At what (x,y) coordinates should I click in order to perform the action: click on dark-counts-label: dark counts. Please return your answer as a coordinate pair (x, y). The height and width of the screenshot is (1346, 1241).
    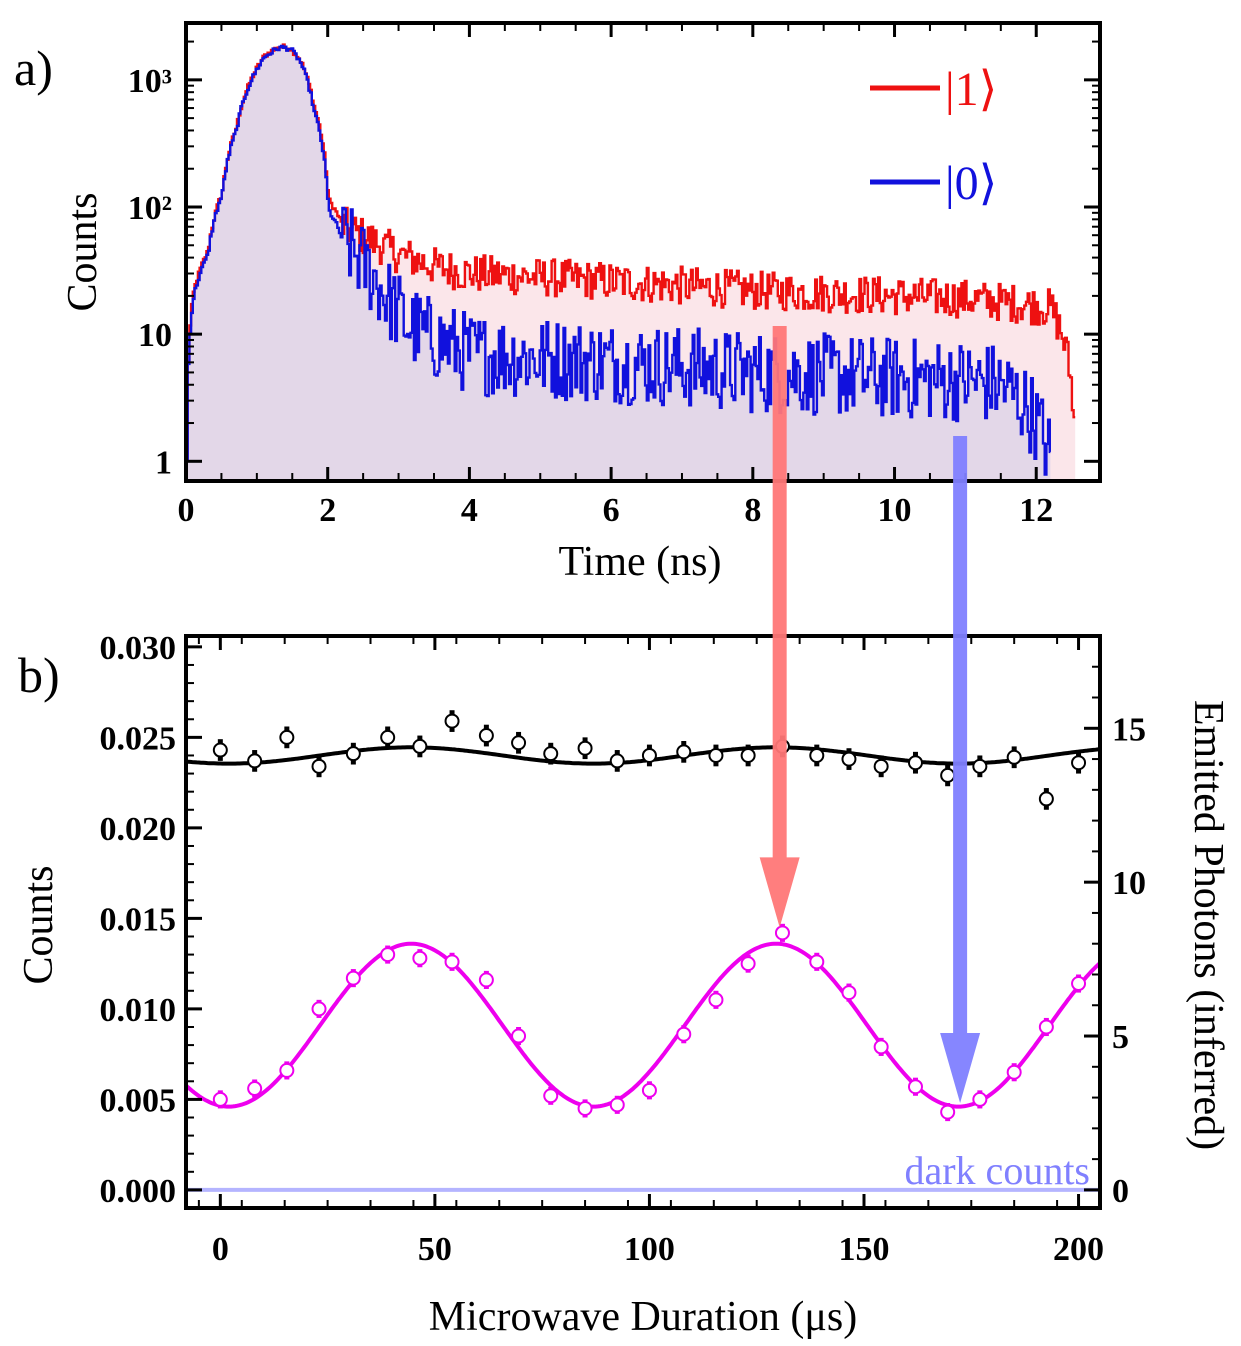
    Looking at the image, I should click on (997, 1170).